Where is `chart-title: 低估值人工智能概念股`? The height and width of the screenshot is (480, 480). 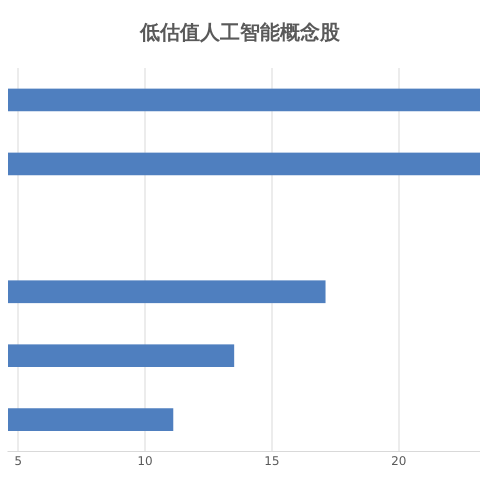 chart-title: 低估值人工智能概念股 is located at coordinates (240, 32).